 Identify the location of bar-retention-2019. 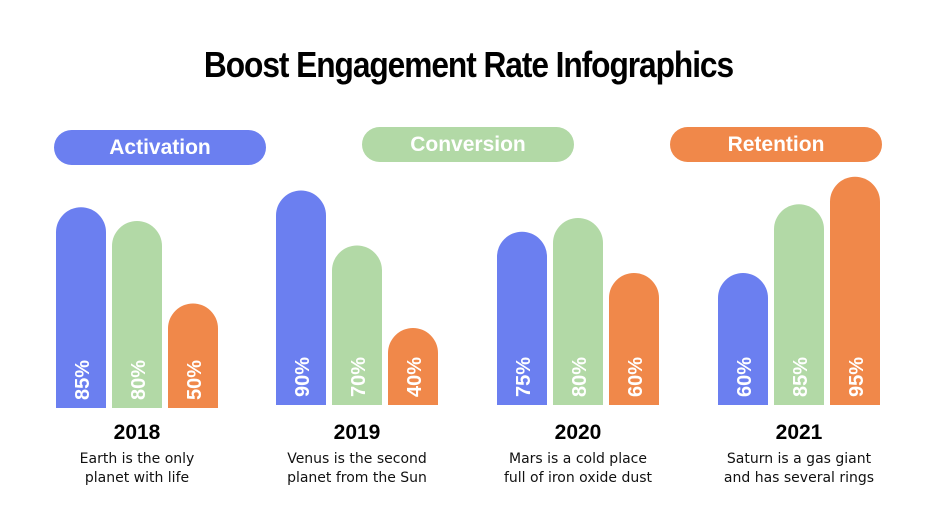
(413, 366).